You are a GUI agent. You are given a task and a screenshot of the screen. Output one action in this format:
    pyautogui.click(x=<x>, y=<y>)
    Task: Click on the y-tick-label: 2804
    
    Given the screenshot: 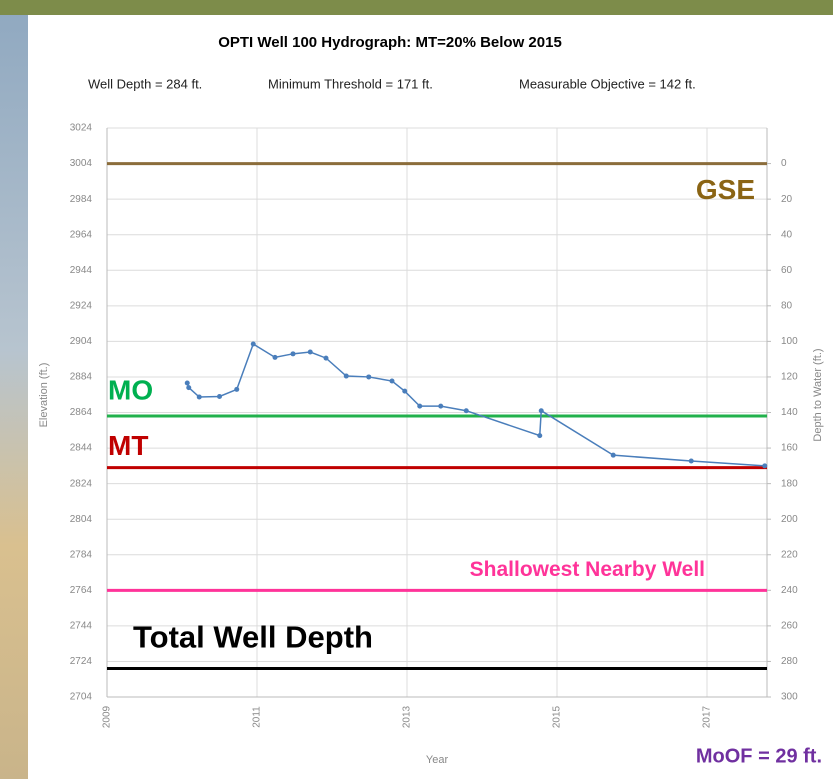 What is the action you would take?
    pyautogui.click(x=81, y=519)
    